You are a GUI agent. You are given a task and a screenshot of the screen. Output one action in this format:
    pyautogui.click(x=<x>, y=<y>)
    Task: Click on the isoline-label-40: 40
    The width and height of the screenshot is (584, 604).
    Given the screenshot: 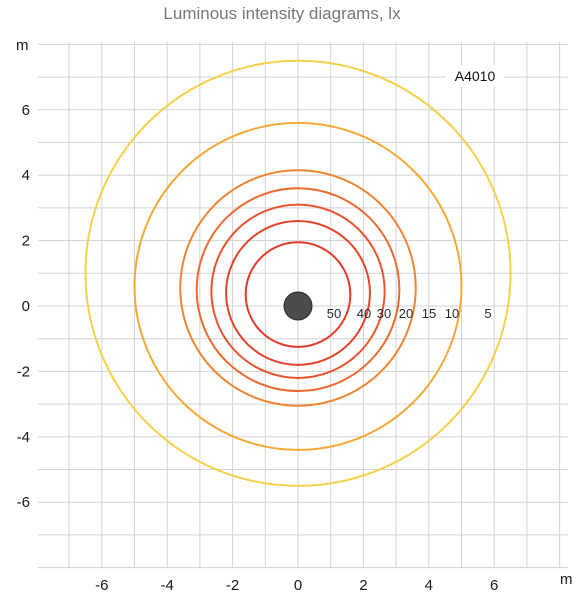 What is the action you would take?
    pyautogui.click(x=364, y=313)
    